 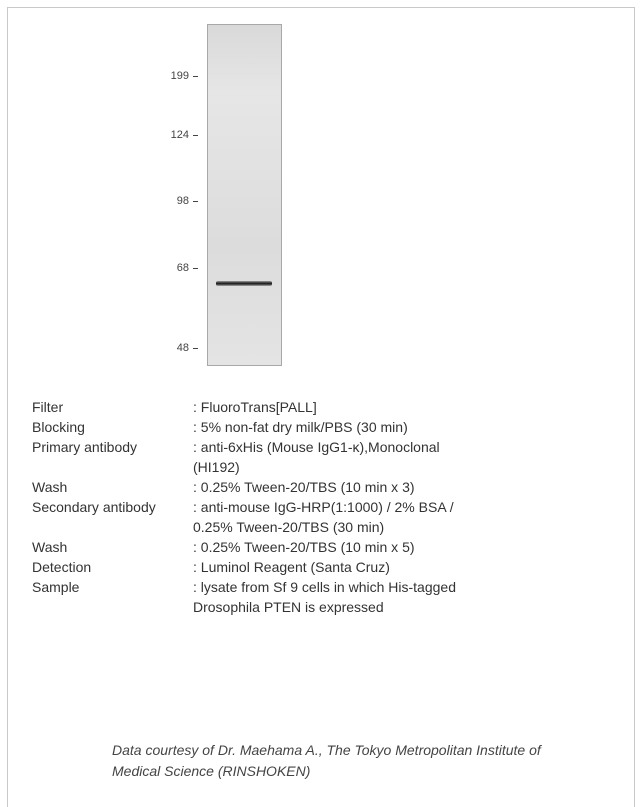 I want to click on condition-row: Detection : Luminol Reagent (Santa Cruz), so click(x=322, y=567).